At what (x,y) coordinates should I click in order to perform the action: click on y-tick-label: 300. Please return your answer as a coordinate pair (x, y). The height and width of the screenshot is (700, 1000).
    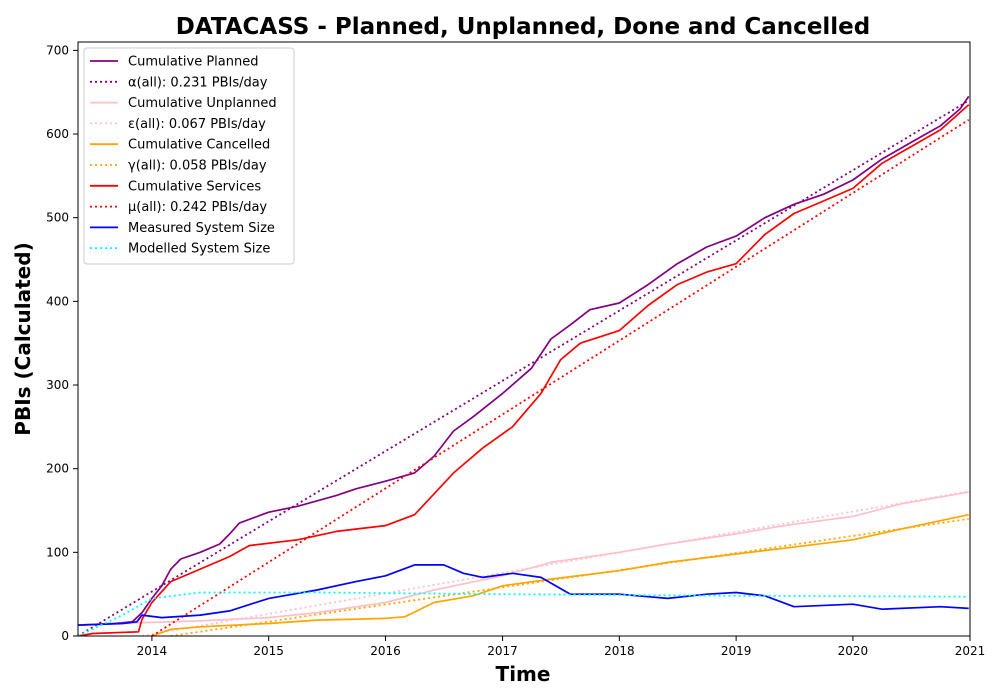
    Looking at the image, I should click on (57, 385).